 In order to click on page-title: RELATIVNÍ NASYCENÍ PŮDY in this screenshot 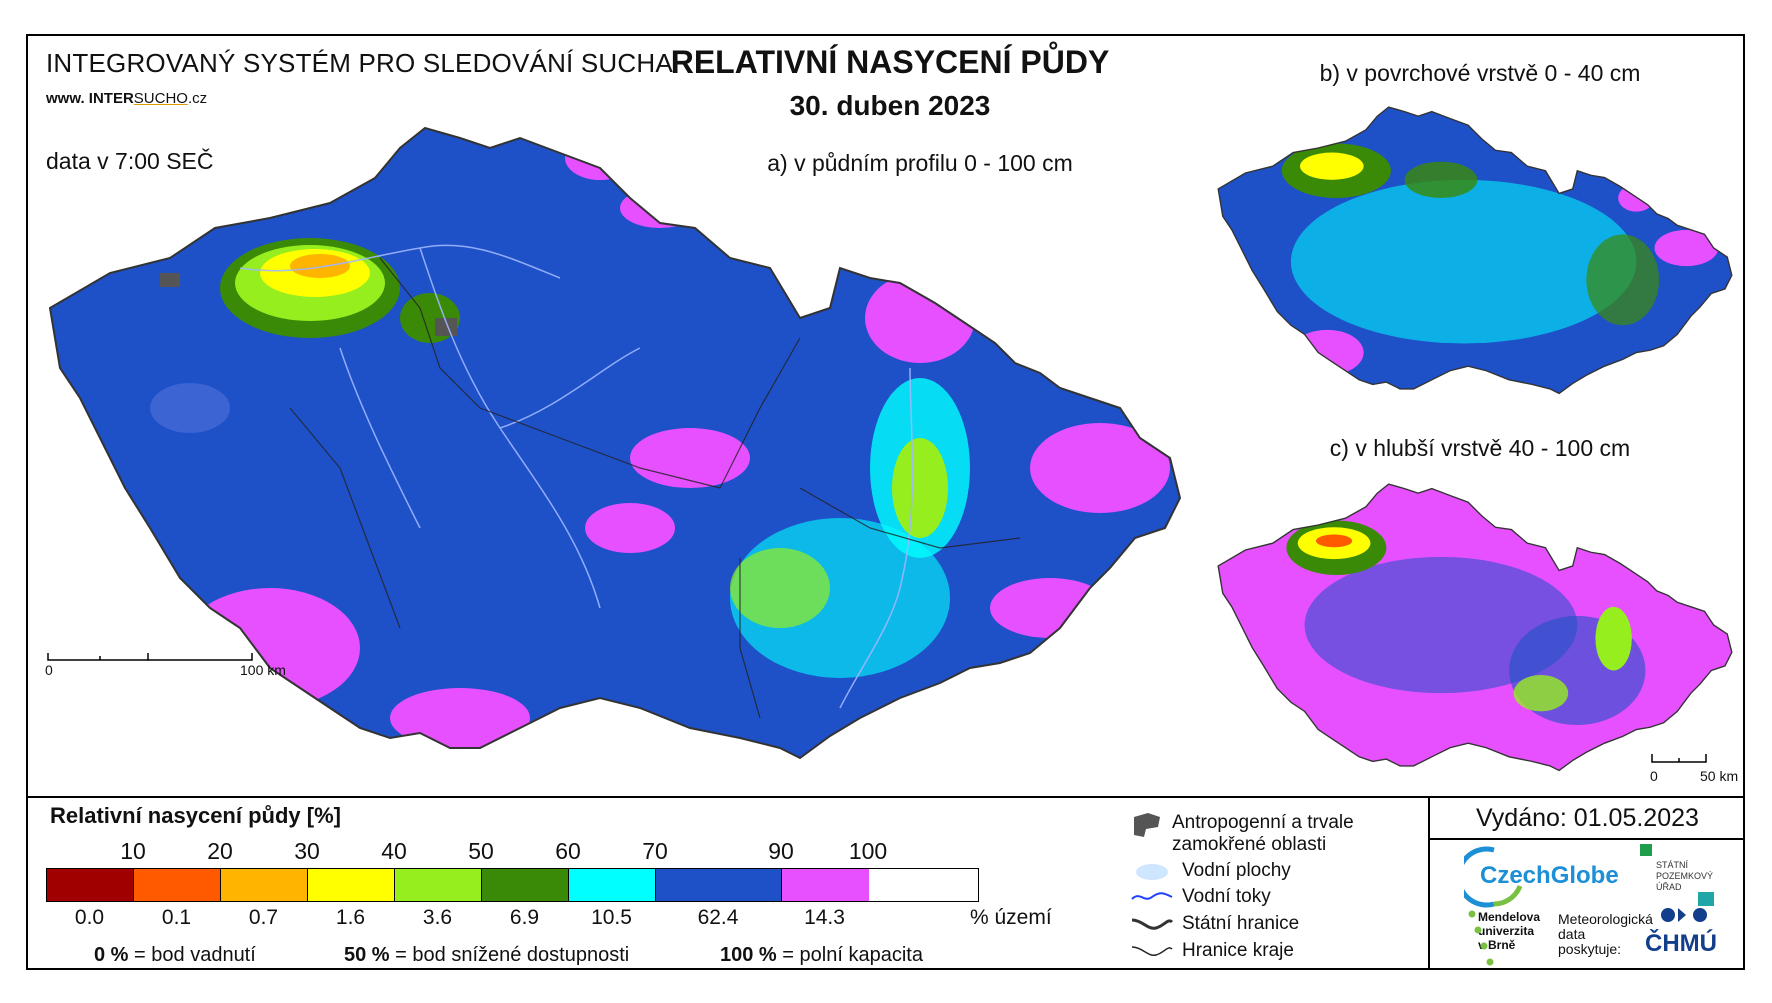, I will do `click(890, 62)`.